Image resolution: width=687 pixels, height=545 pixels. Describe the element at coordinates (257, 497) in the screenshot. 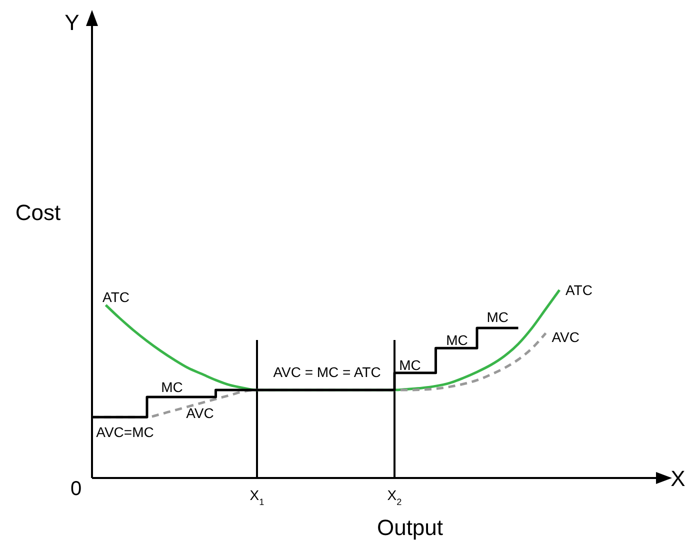

I see `x-tick-label: X$_{1}$` at that location.